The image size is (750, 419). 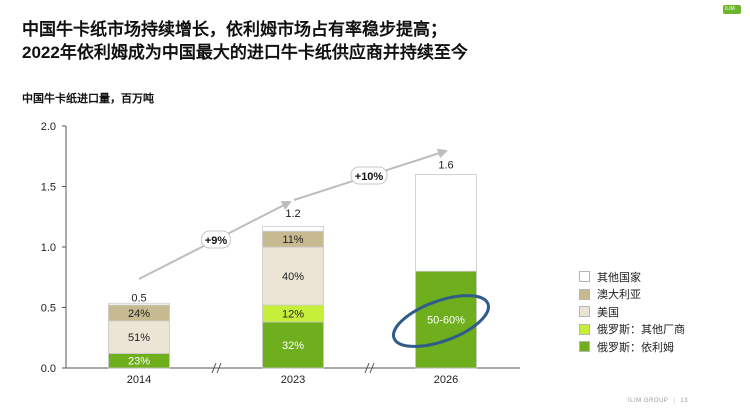 I want to click on legend-label: 美国, so click(x=608, y=312).